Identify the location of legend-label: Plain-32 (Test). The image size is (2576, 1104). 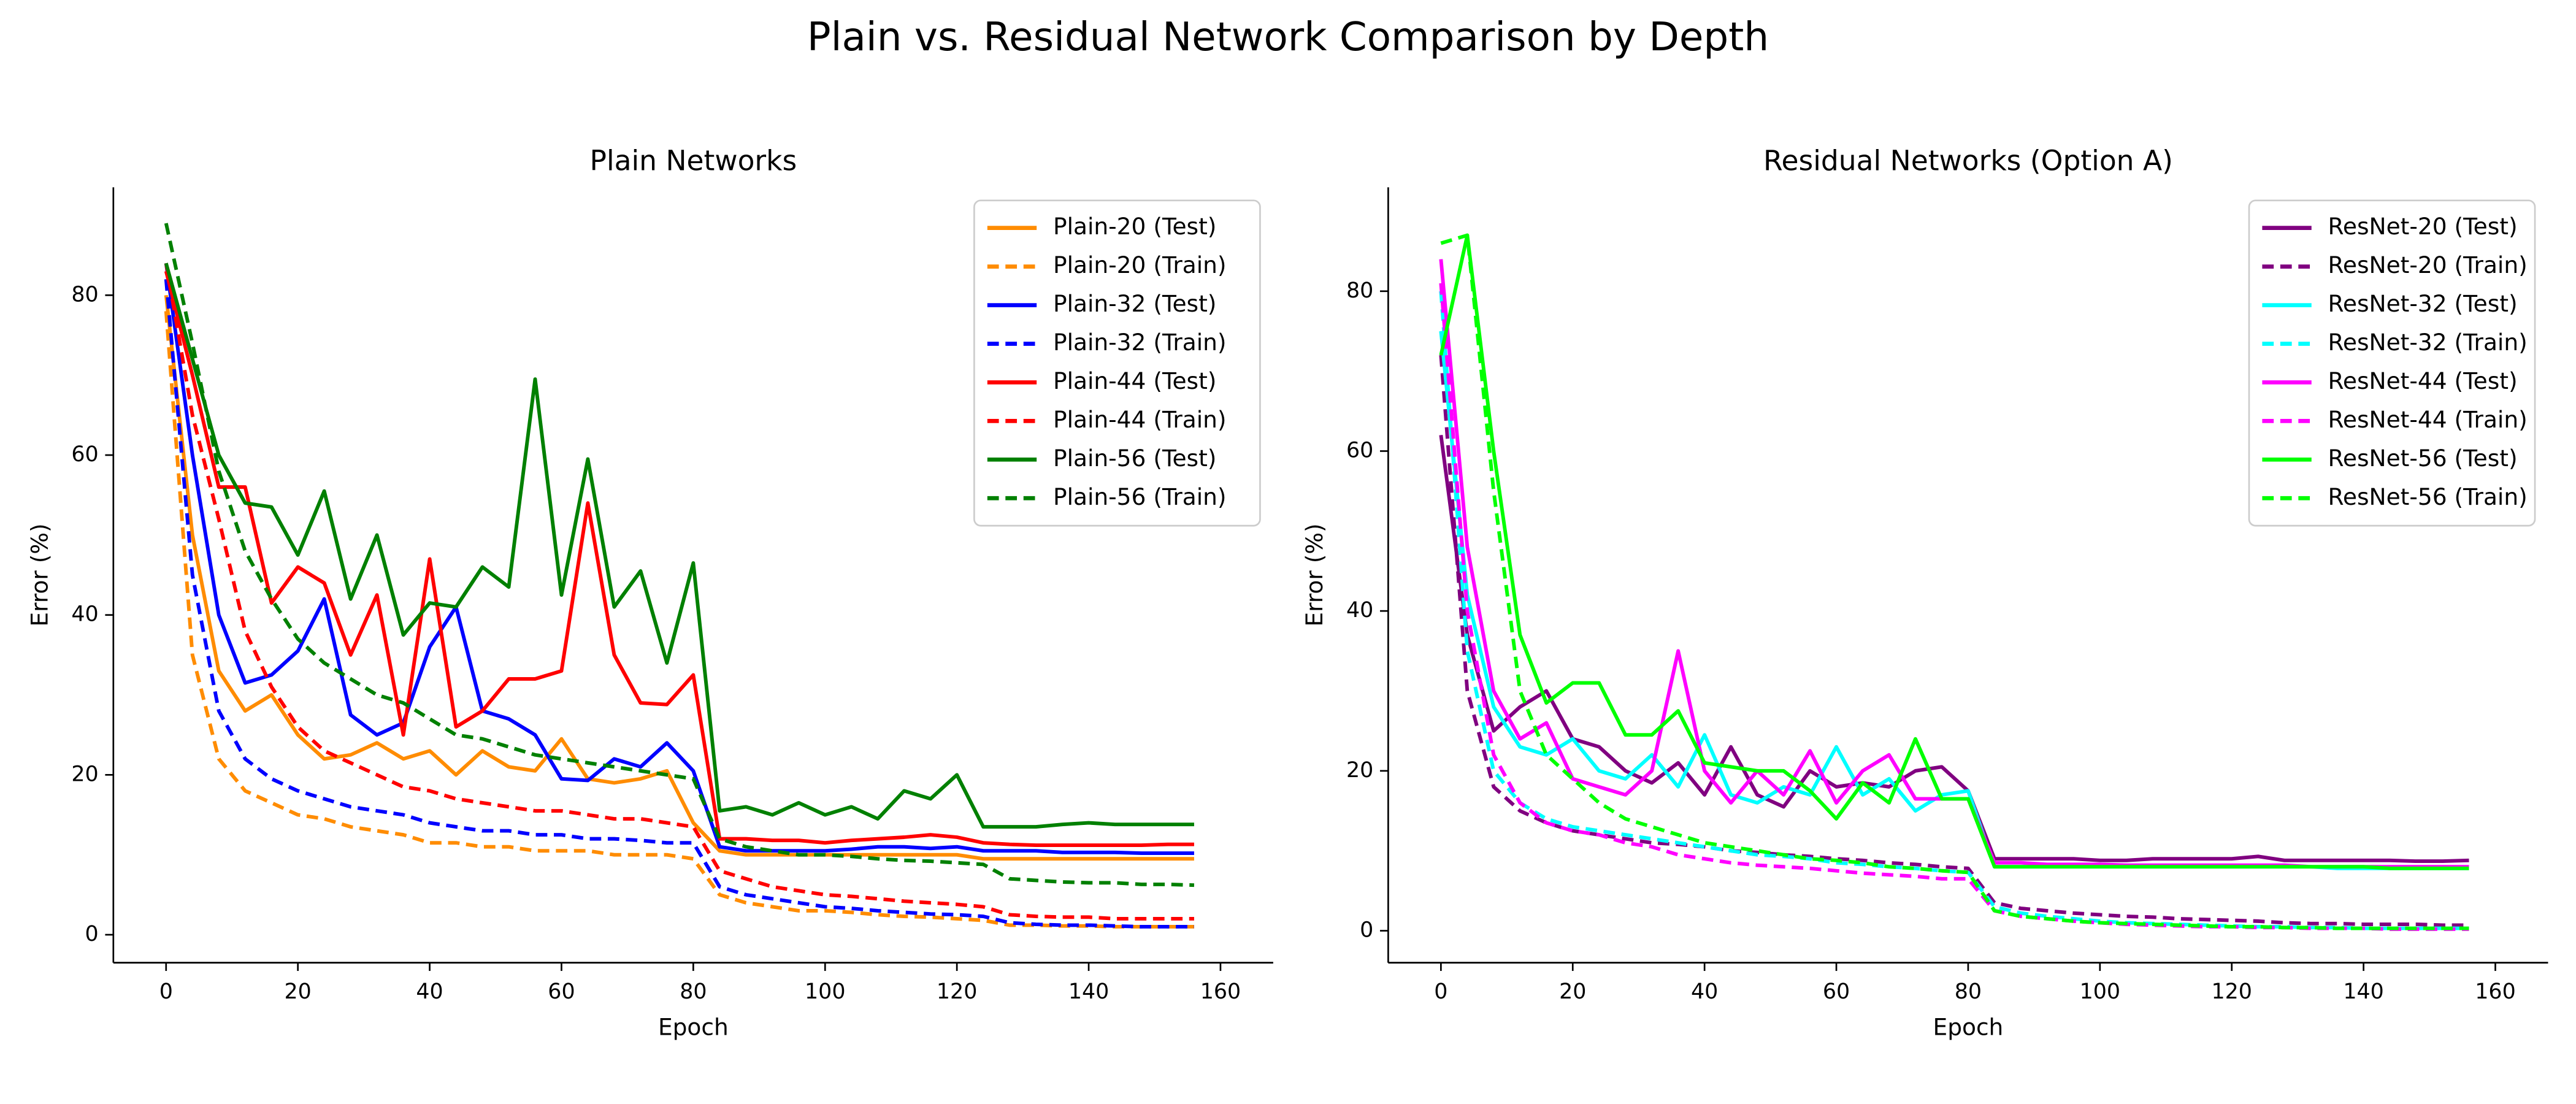
(1134, 303).